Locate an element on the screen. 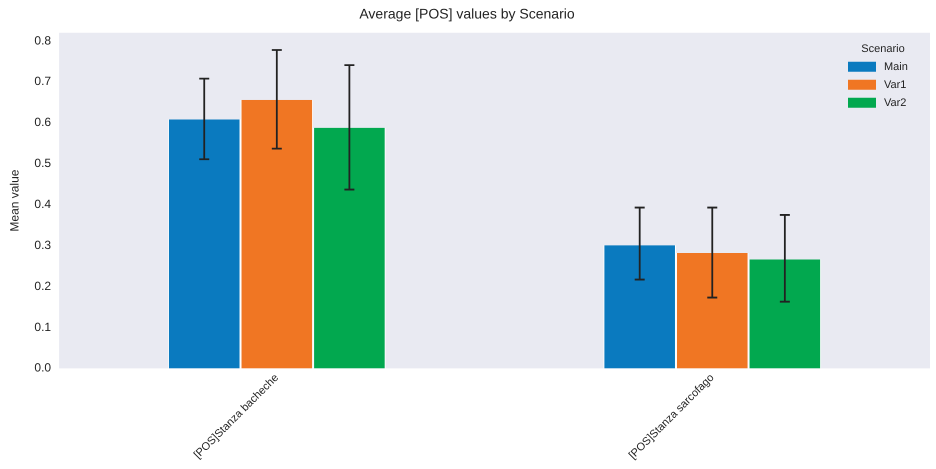 The image size is (936, 469). chart-title: Average [POS] values by Scenario is located at coordinates (467, 13).